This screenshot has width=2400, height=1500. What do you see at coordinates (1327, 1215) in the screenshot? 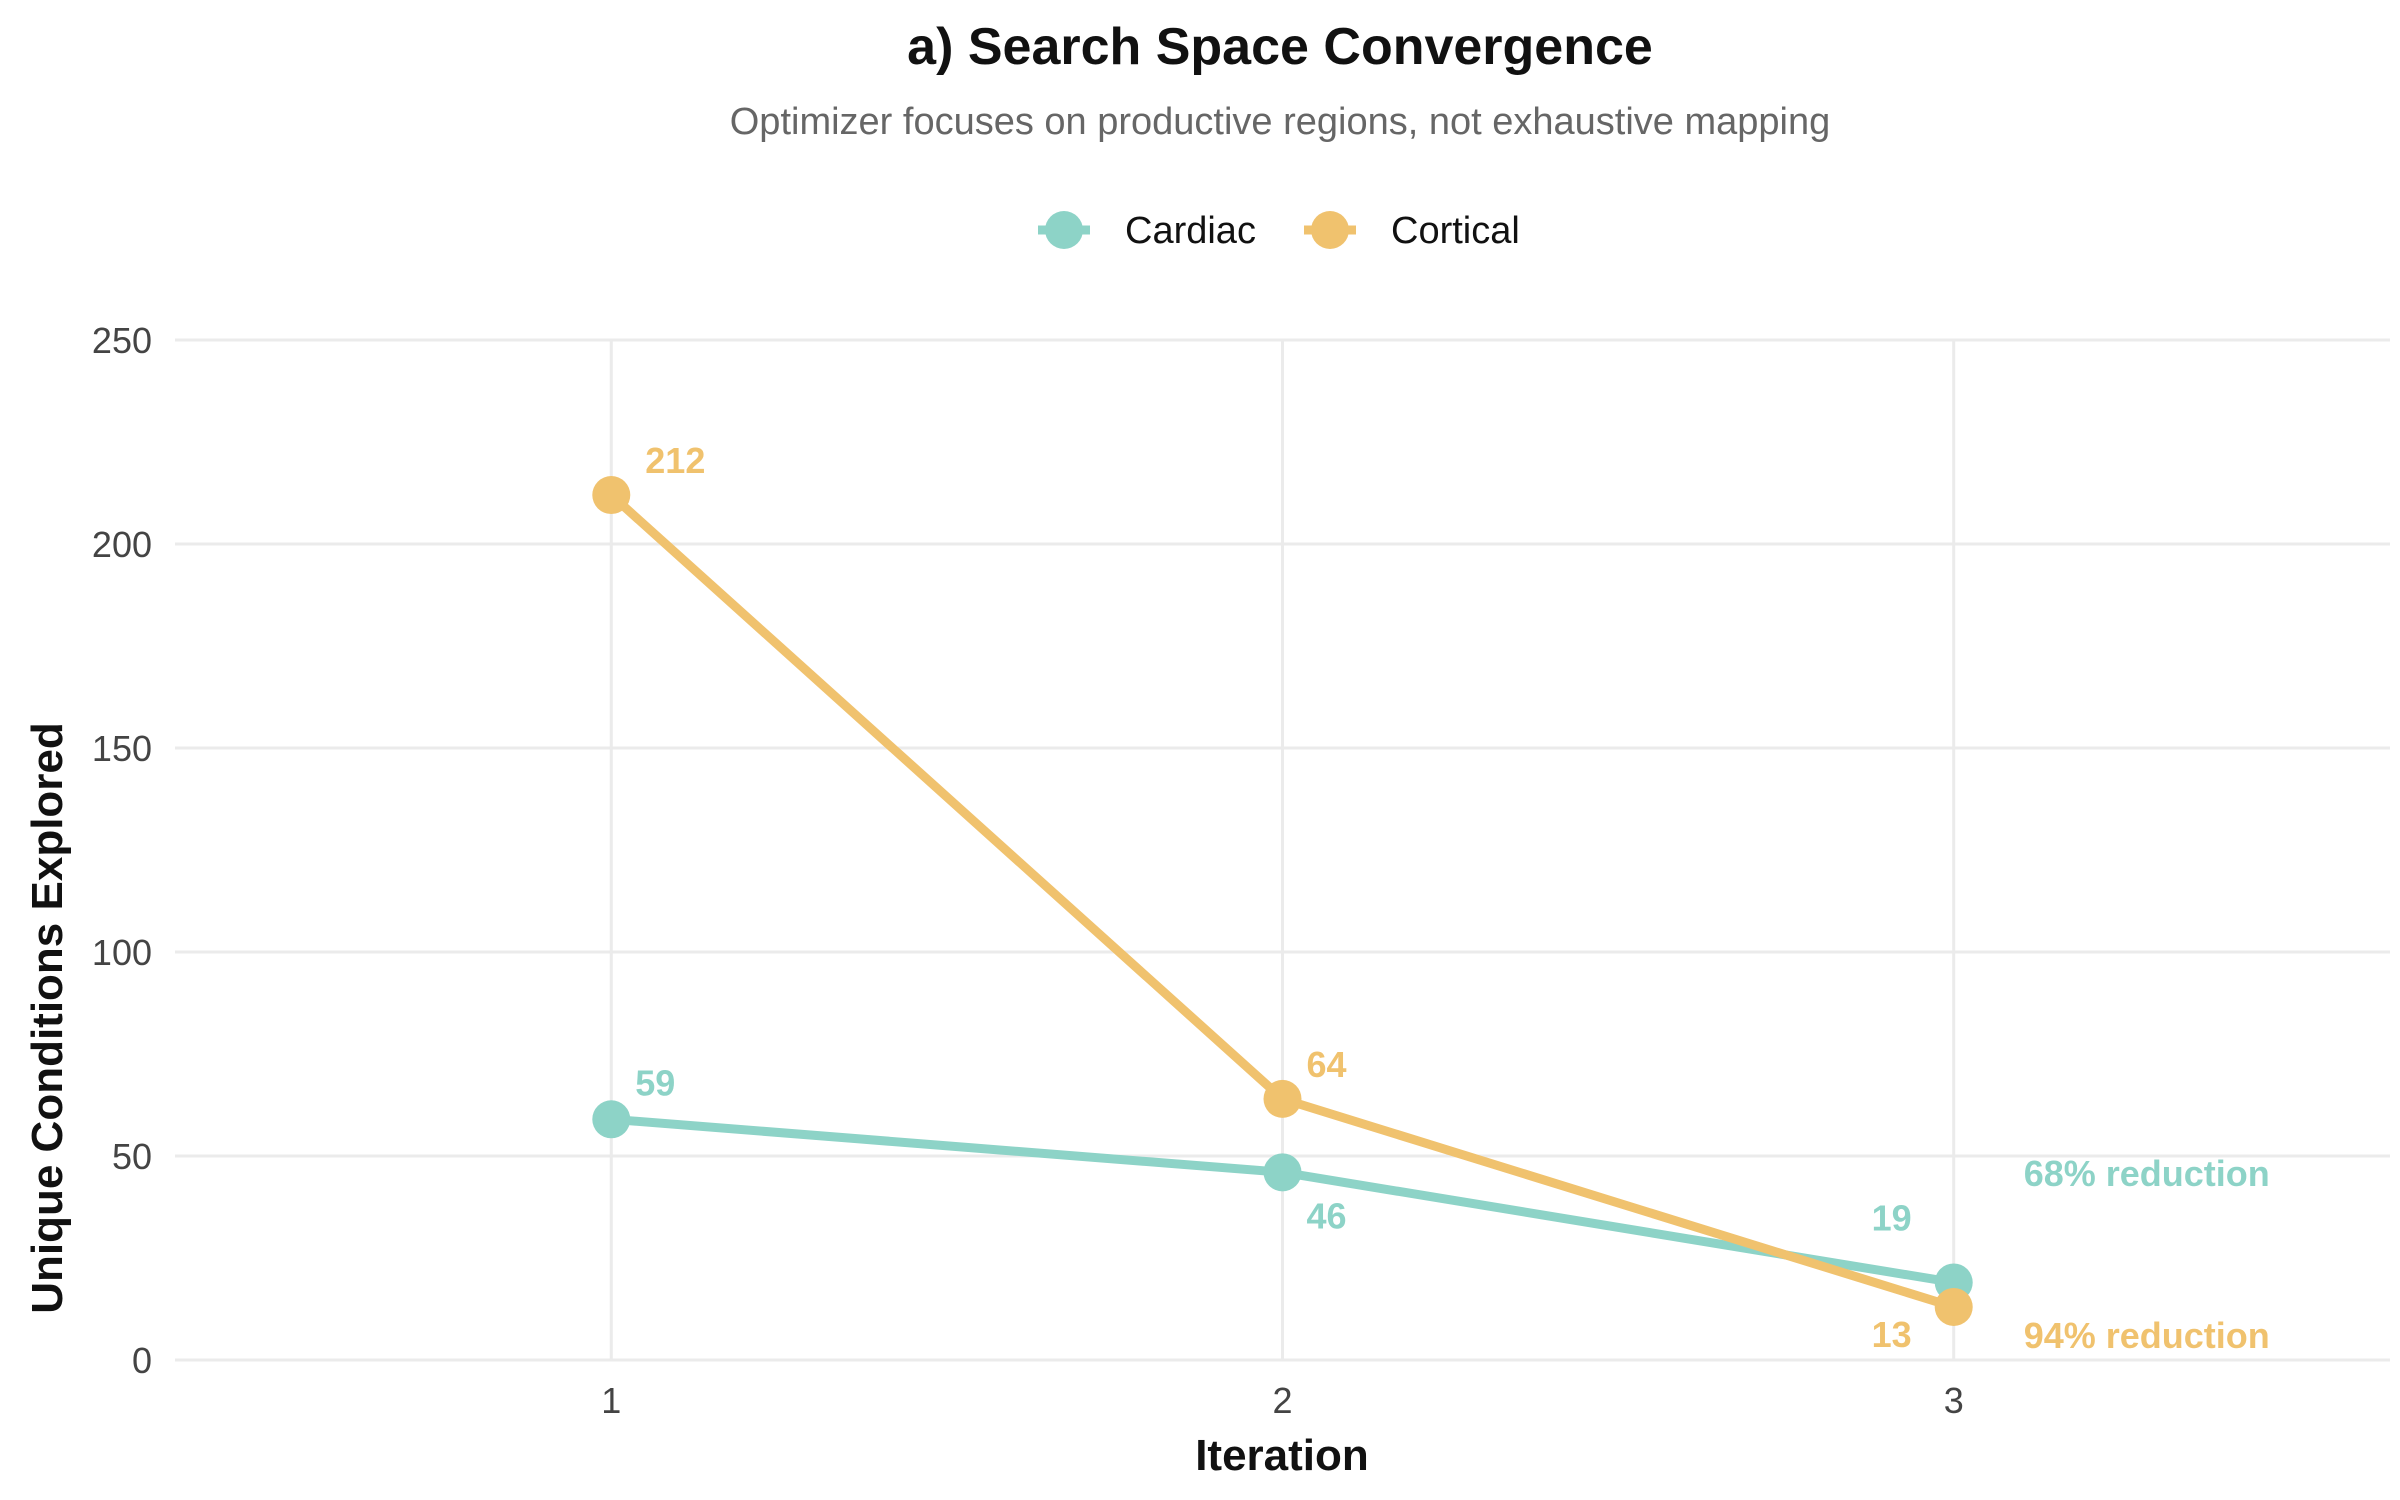
I see `value-label-cardiac-2: 46` at bounding box center [1327, 1215].